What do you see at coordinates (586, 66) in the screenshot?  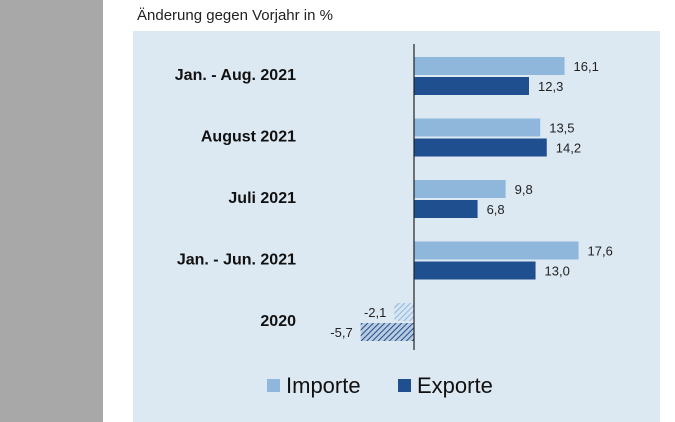 I see `data-label: 16,1` at bounding box center [586, 66].